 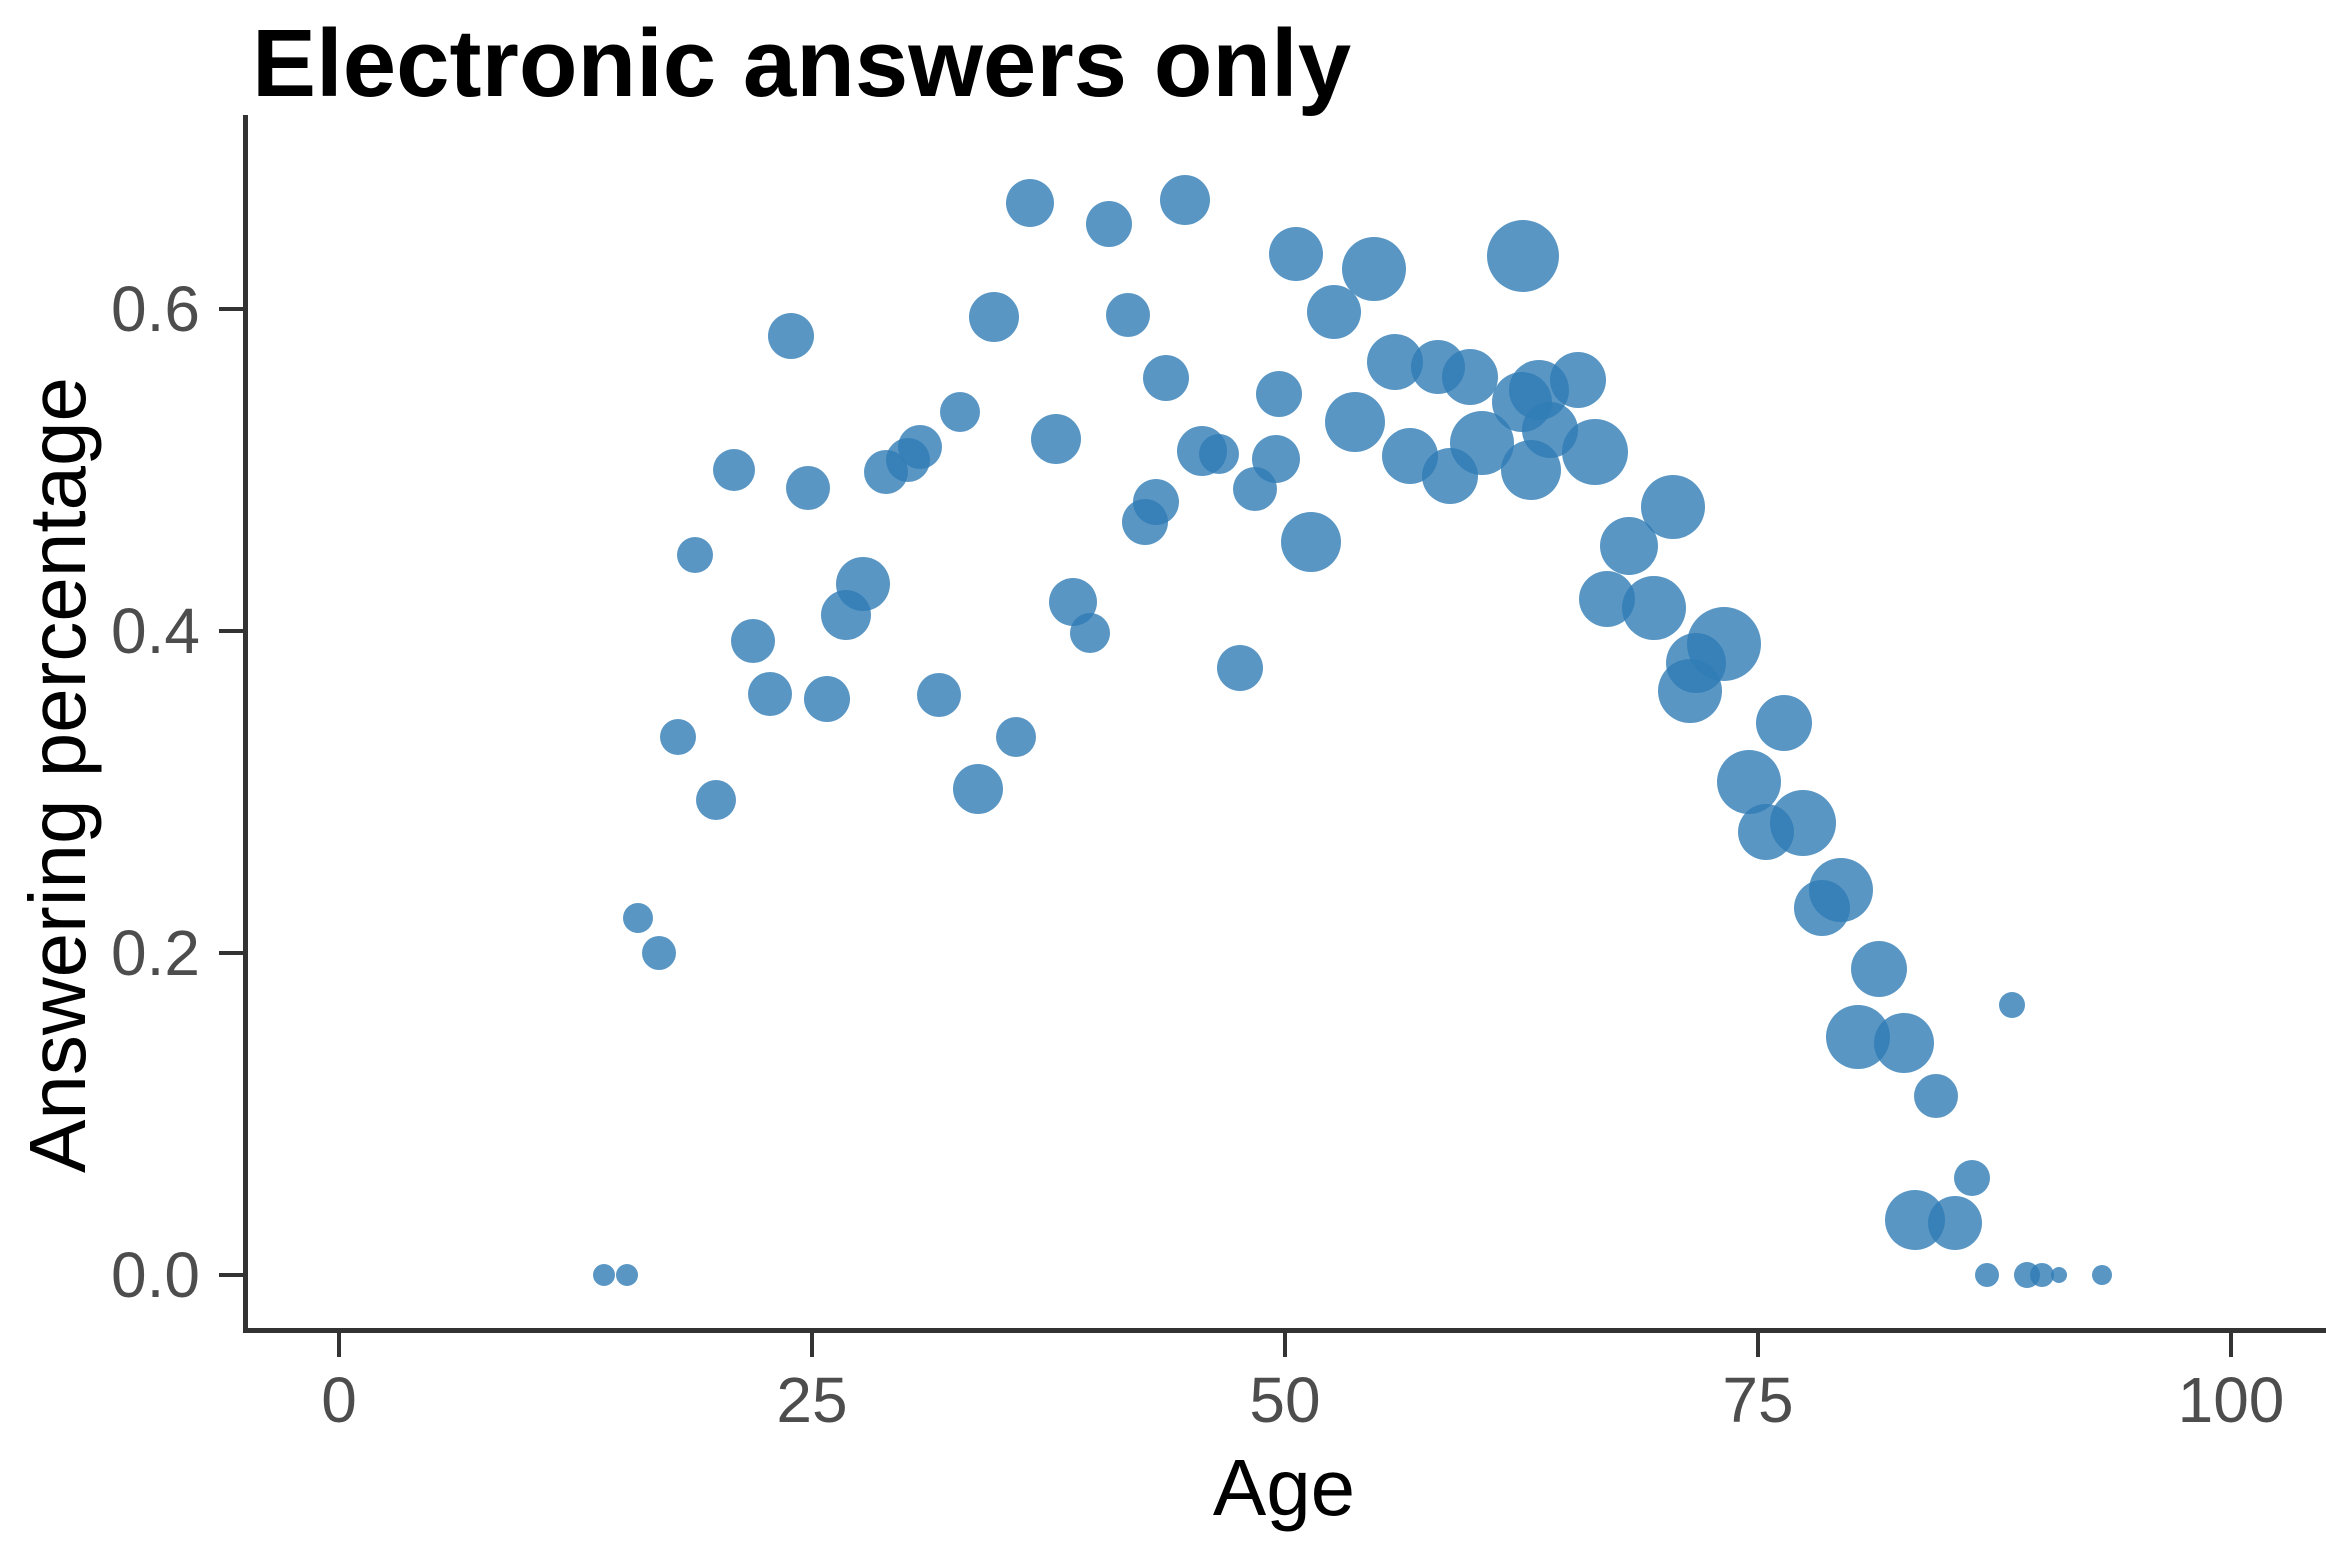 I want to click on x-tick-label: 75, so click(x=1758, y=1400).